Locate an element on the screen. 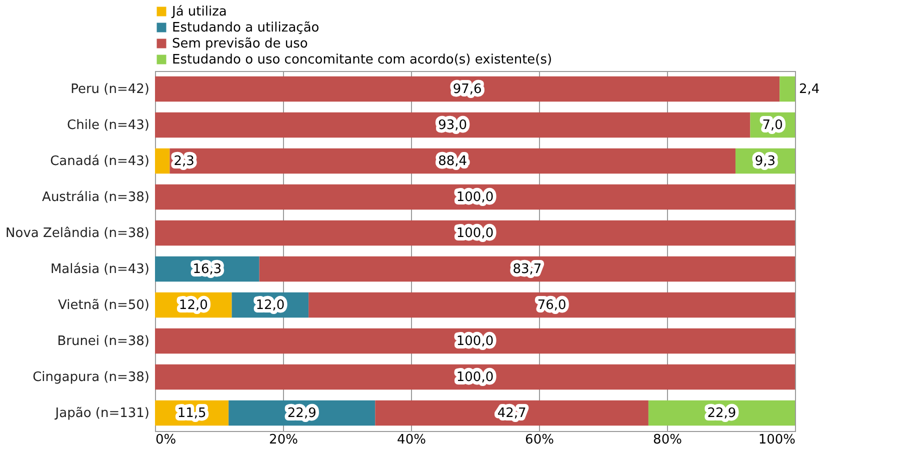 The image size is (905, 460). legend-label: Estudando o uso concomitante com acordo(s) existente(s) is located at coordinates (362, 60).